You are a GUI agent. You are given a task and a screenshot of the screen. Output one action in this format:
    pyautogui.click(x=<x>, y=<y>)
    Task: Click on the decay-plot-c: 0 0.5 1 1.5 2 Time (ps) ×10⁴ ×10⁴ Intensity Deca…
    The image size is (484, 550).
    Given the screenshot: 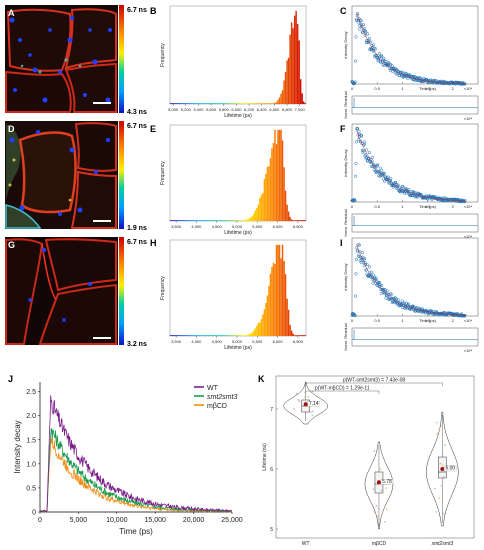 What is the action you would take?
    pyautogui.click(x=411, y=63)
    